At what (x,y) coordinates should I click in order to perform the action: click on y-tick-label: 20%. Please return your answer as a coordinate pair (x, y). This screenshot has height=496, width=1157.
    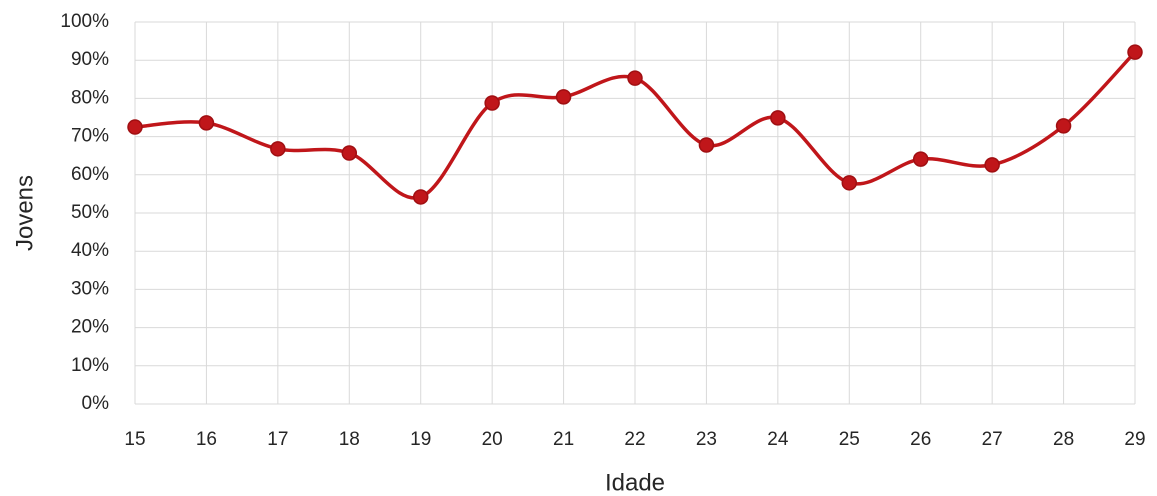
    Looking at the image, I should click on (90, 327).